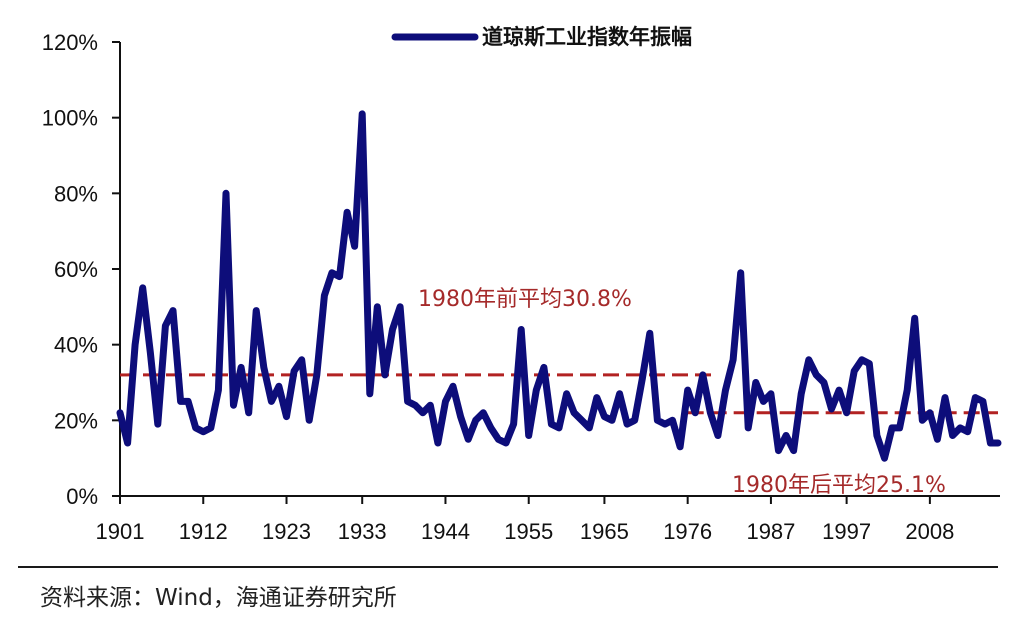  What do you see at coordinates (770, 531) in the screenshot?
I see `x-tick-label: 1987` at bounding box center [770, 531].